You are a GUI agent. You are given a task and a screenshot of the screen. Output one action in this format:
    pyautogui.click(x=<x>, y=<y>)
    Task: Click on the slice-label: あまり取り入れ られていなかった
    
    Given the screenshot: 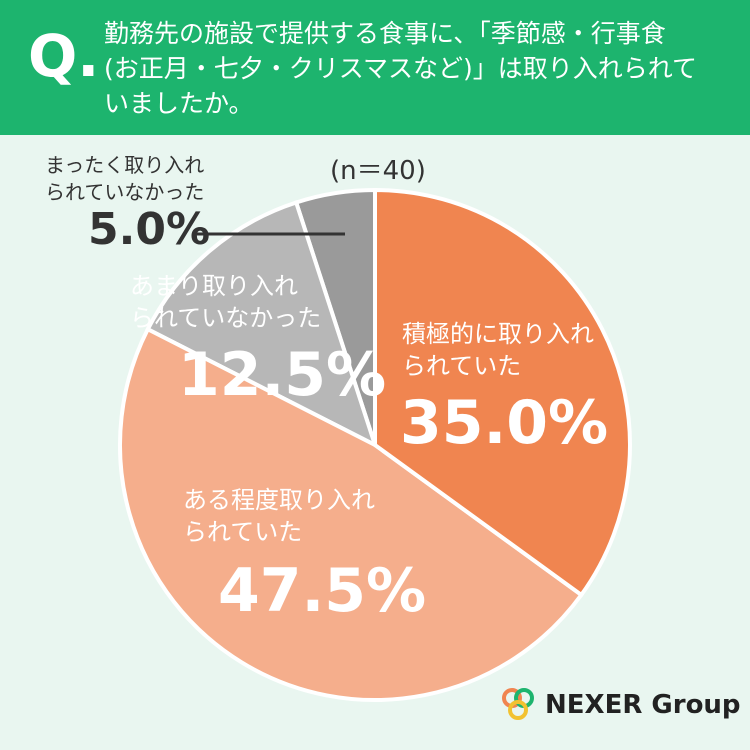 What is the action you would take?
    pyautogui.click(x=226, y=302)
    